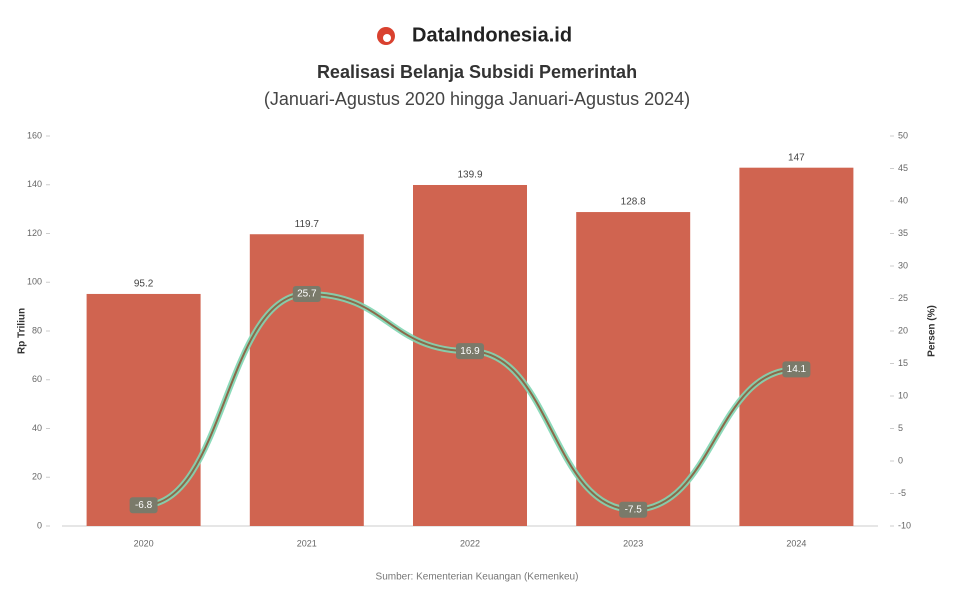  Describe the element at coordinates (307, 543) in the screenshot. I see `x-tick-label: 2021` at that location.